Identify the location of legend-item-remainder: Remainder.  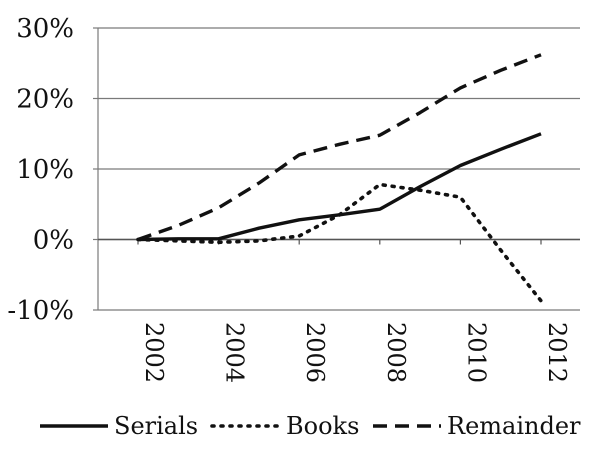
(477, 426).